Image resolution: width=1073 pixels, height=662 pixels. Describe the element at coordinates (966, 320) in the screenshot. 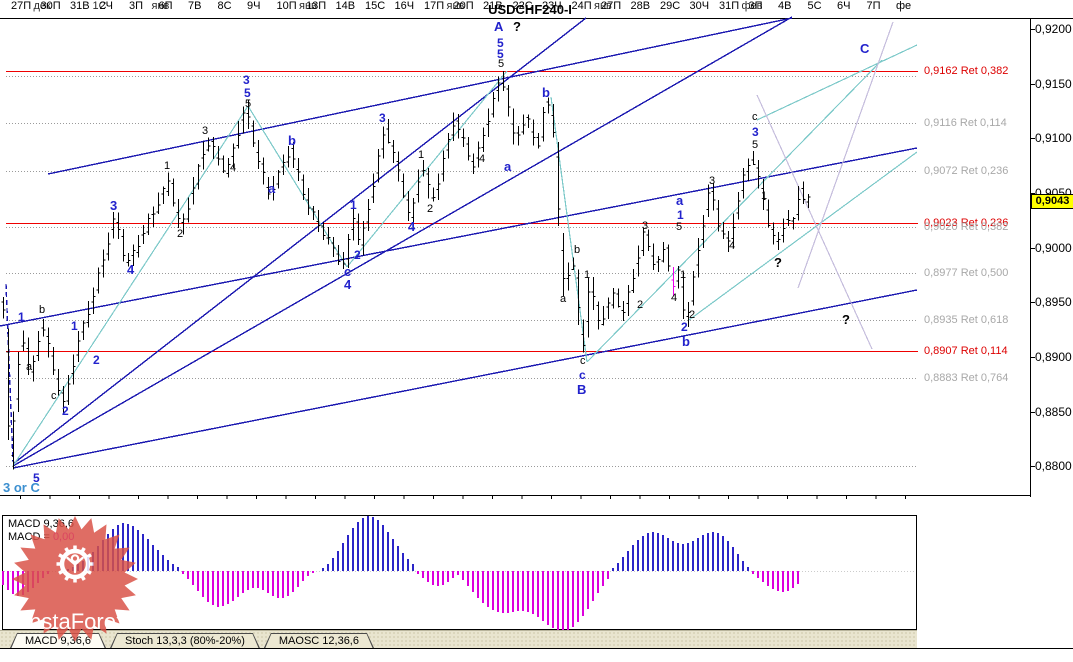

I see `fib-level-label: 0,8935 Ret 0,618` at that location.